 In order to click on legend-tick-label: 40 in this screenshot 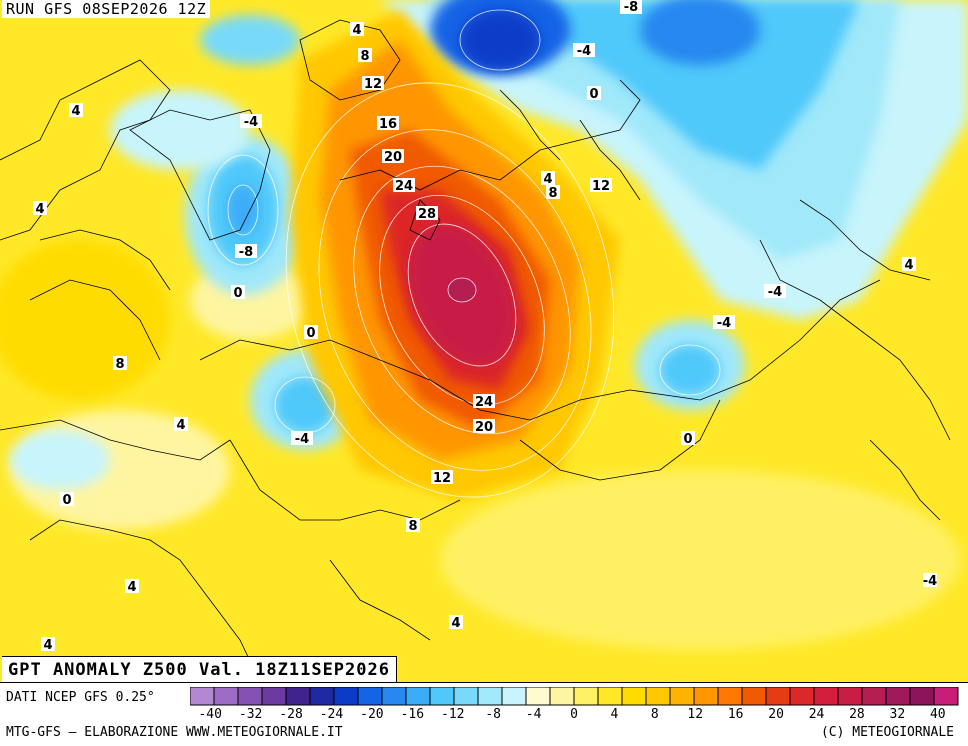, I will do `click(937, 714)`.